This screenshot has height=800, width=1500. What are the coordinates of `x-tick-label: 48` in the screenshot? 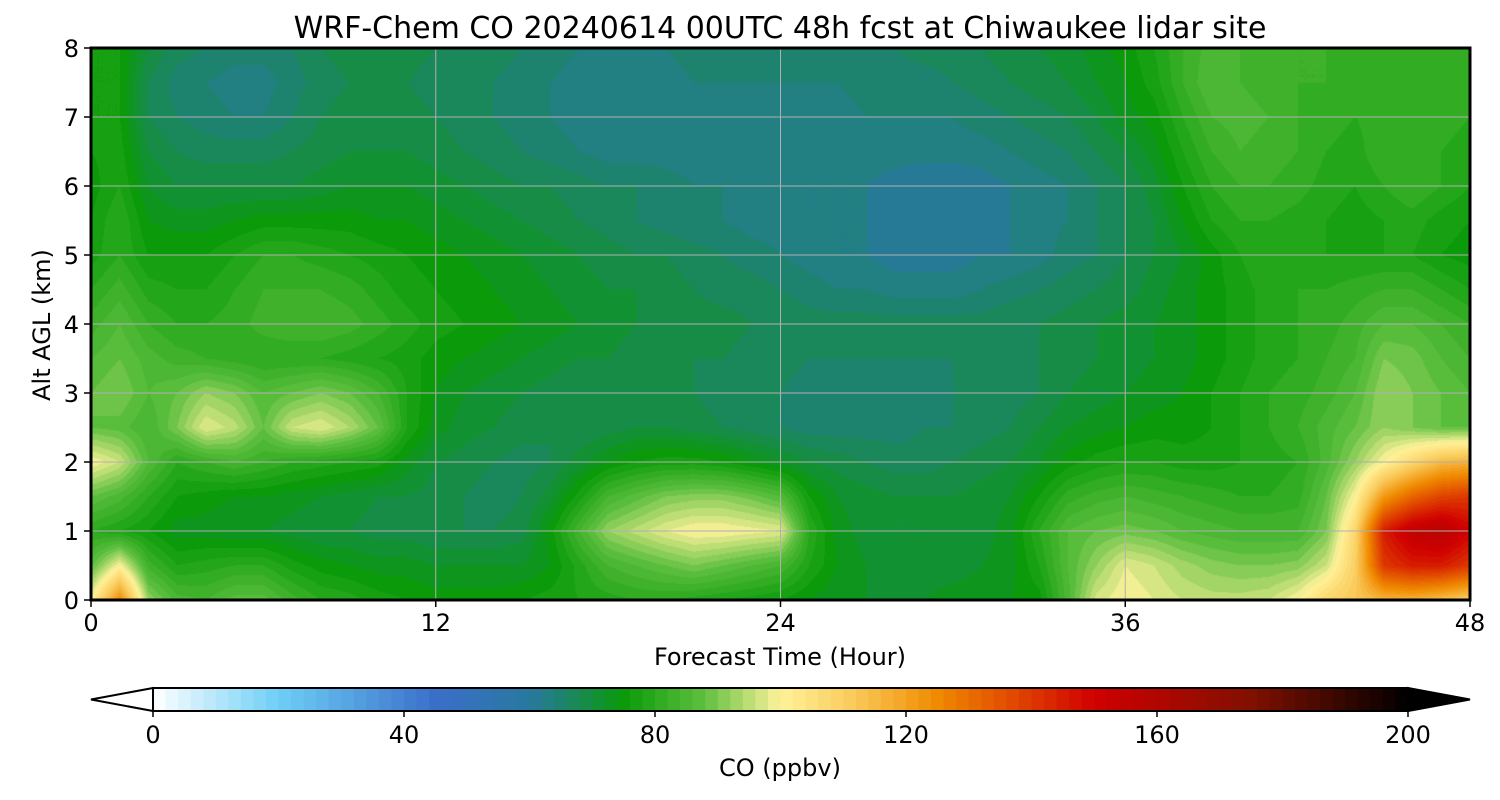 It's located at (1470, 623).